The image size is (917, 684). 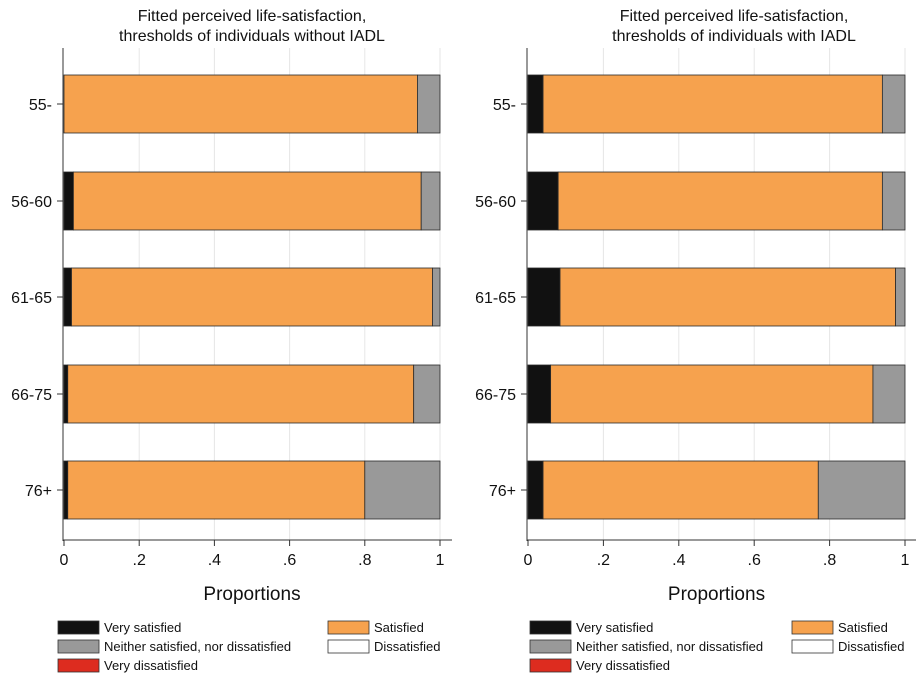 What do you see at coordinates (252, 36) in the screenshot?
I see `chart-title-line-2: thresholds of individuals without IADL` at bounding box center [252, 36].